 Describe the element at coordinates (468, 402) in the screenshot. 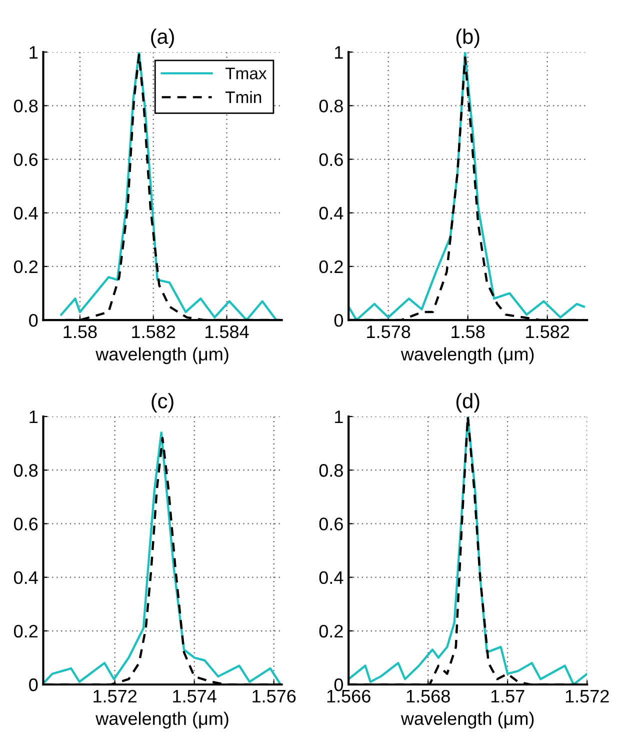

I see `chart-title: (d)` at that location.